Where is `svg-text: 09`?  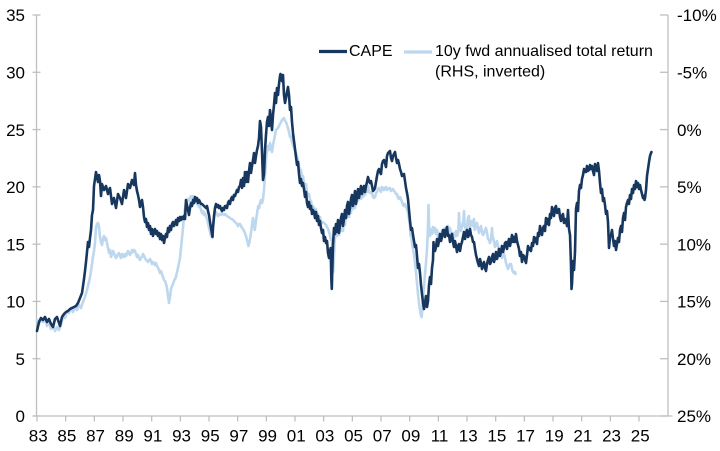
svg-text: 09 is located at coordinates (410, 436).